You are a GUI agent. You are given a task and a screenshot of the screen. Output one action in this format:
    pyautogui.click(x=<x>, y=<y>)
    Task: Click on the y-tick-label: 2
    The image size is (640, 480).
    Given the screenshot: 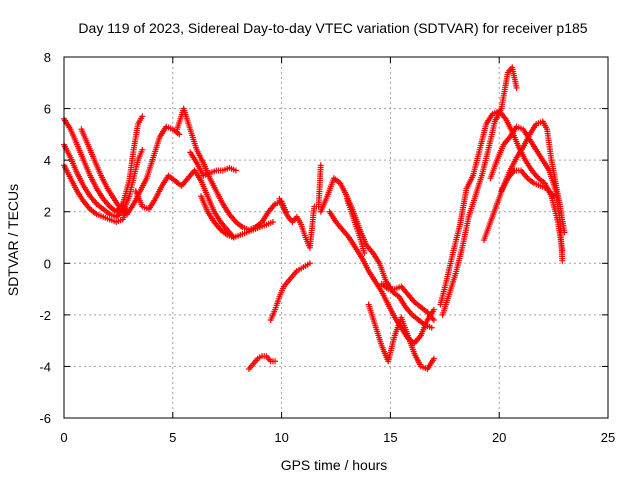 What is the action you would take?
    pyautogui.click(x=47, y=212)
    